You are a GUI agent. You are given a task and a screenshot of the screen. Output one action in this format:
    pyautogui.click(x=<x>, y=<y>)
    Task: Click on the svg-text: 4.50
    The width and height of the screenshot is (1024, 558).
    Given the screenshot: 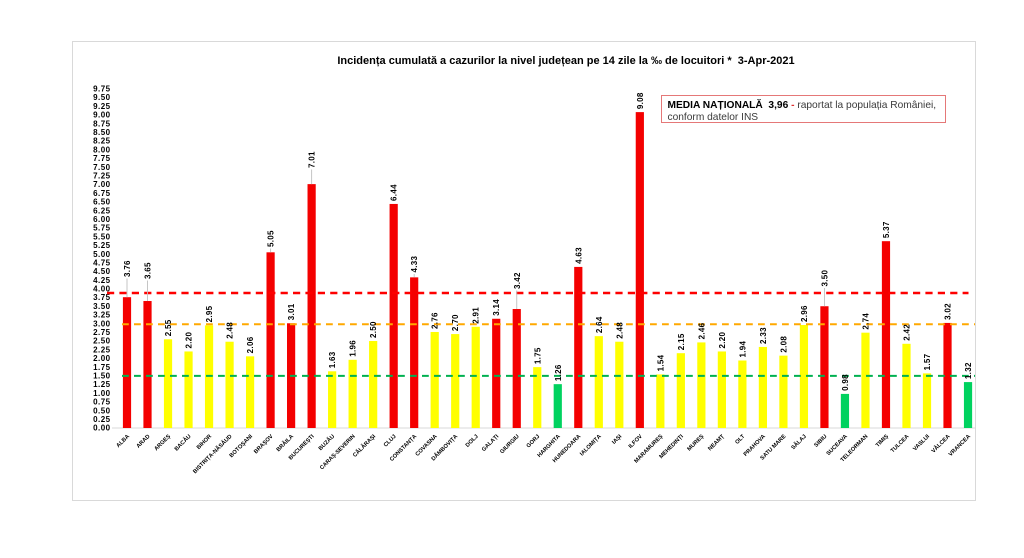 What is the action you would take?
    pyautogui.click(x=101, y=271)
    